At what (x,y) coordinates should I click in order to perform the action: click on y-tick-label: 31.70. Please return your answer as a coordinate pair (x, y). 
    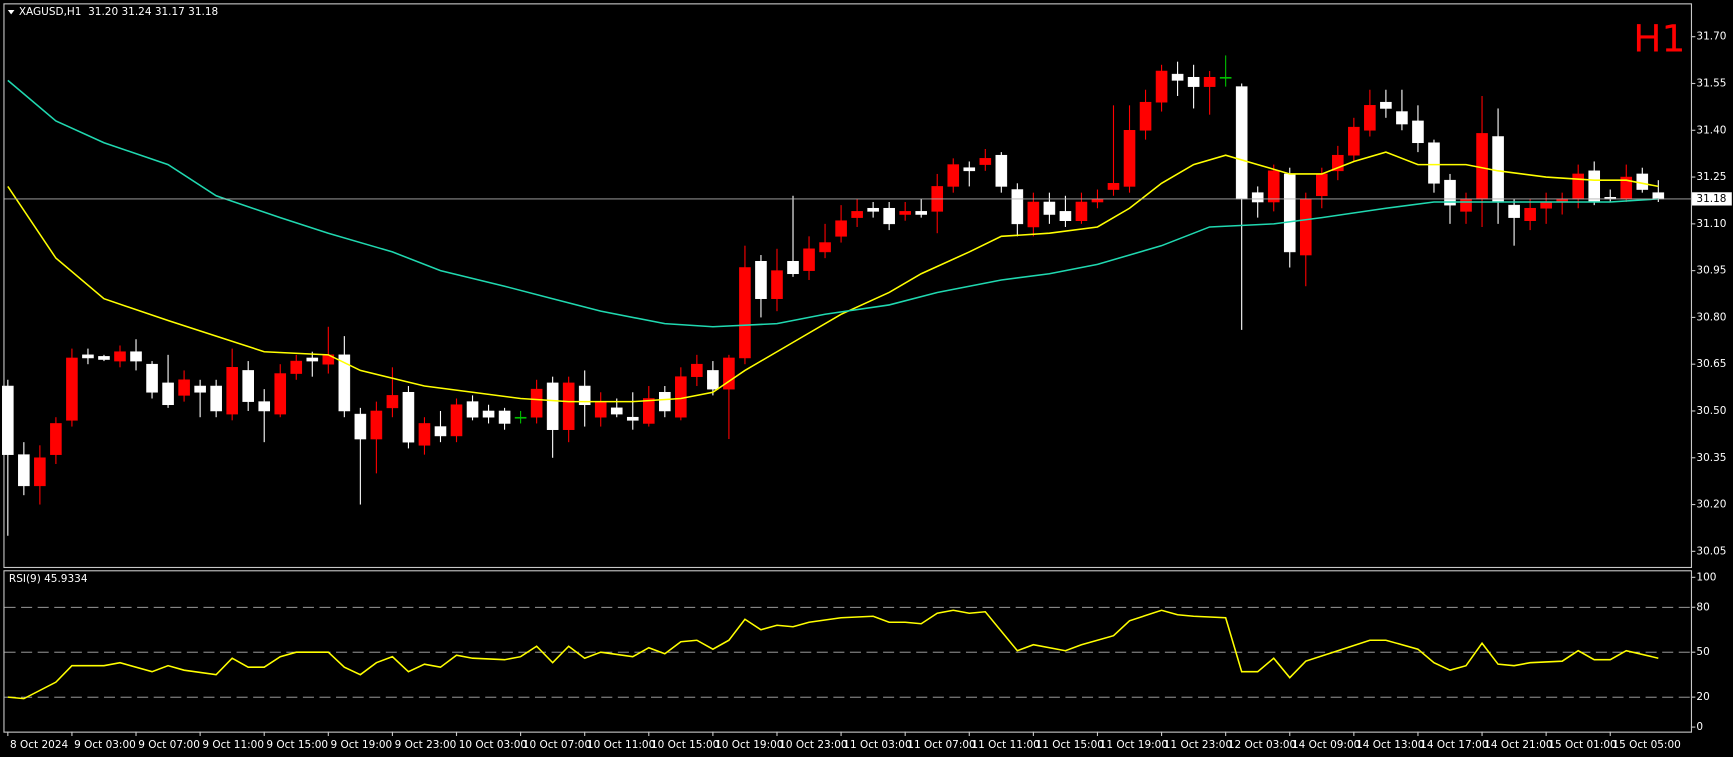
    Looking at the image, I should click on (1711, 37).